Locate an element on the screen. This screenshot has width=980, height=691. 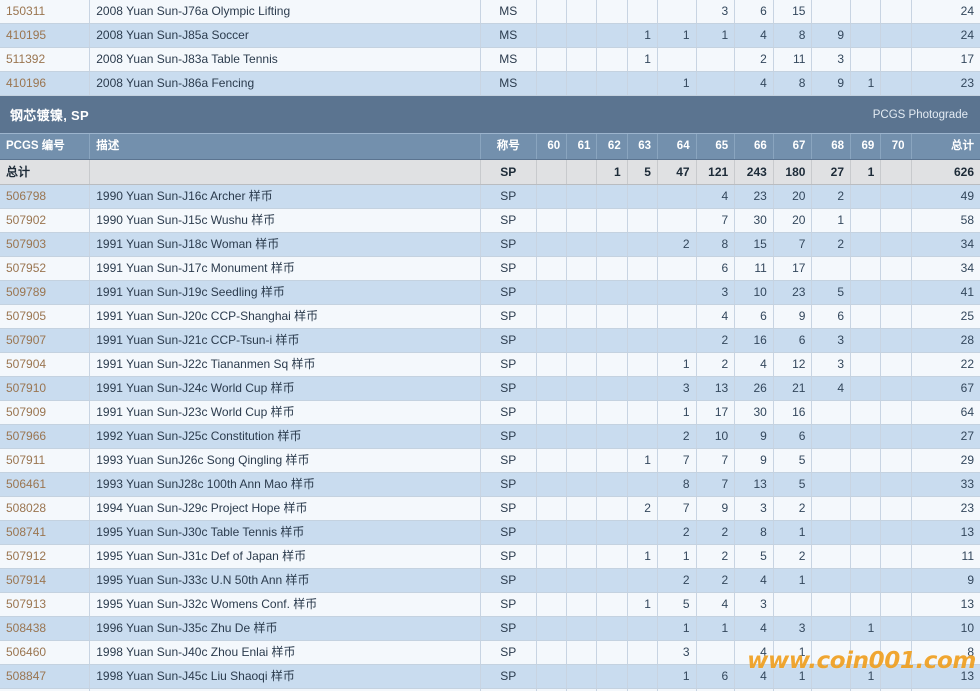
cell-pcgs-number: 507910 is located at coordinates (45, 388).